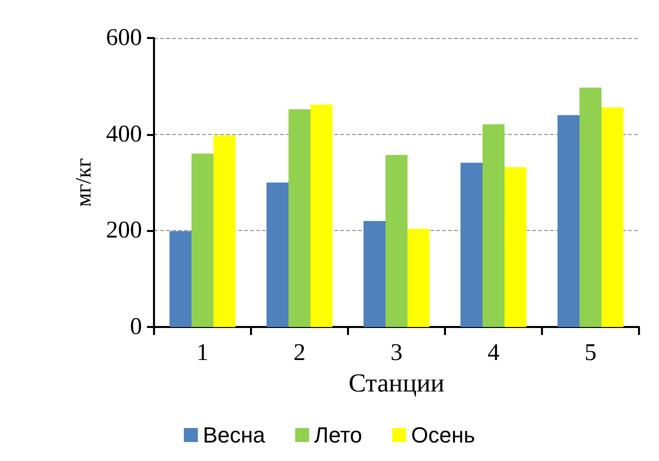 This screenshot has height=461, width=659. What do you see at coordinates (124, 231) in the screenshot?
I see `y-tick-label: 200` at bounding box center [124, 231].